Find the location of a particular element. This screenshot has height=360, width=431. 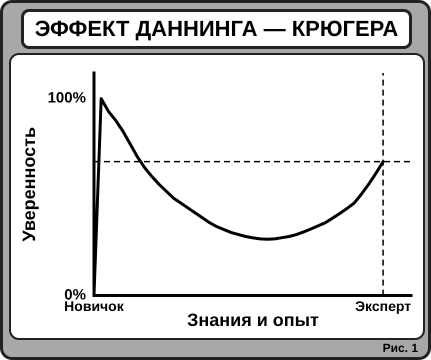

text: Рис. 1 is located at coordinates (400, 348).